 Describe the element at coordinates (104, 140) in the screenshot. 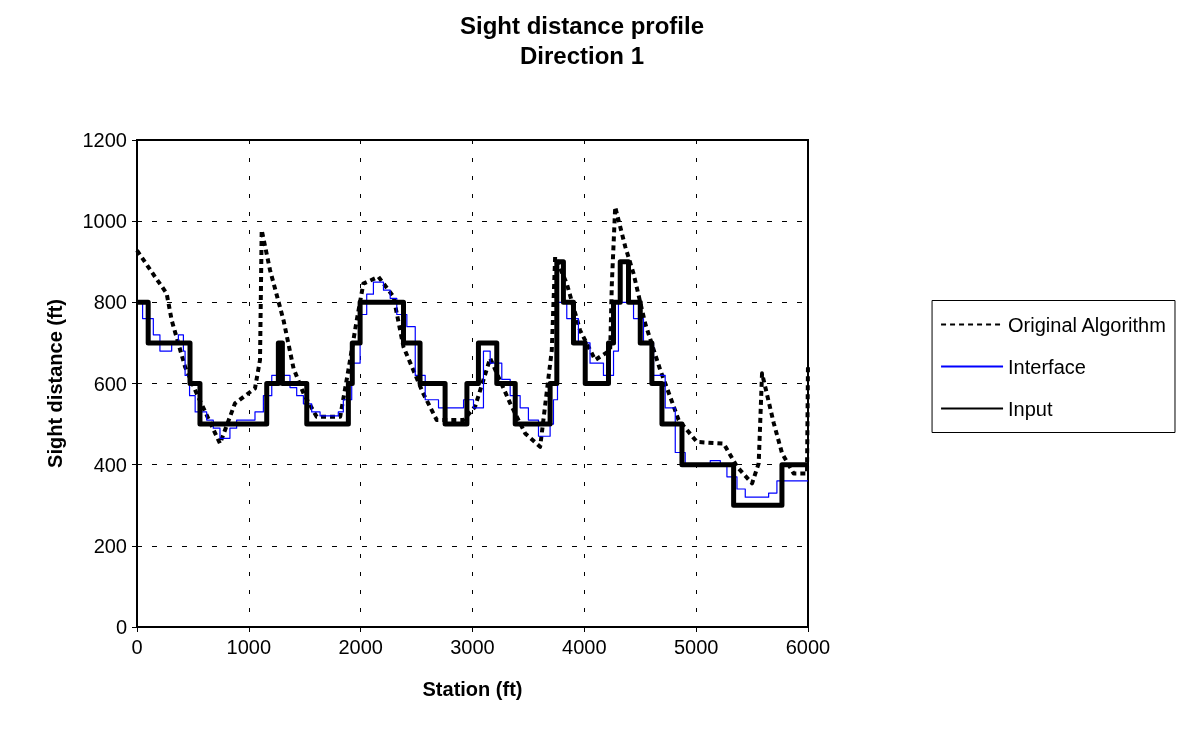

I see `y-tick-label: 1200` at that location.